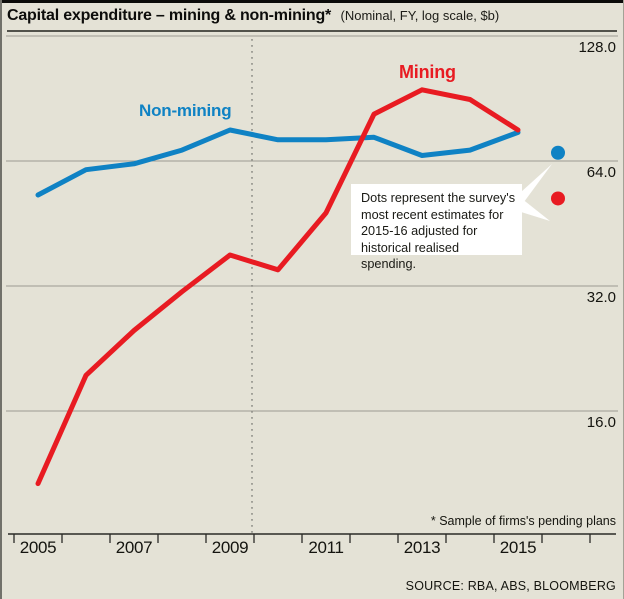 The height and width of the screenshot is (599, 624). What do you see at coordinates (432, 214) in the screenshot?
I see `callout-text-line: most recent estimates for` at bounding box center [432, 214].